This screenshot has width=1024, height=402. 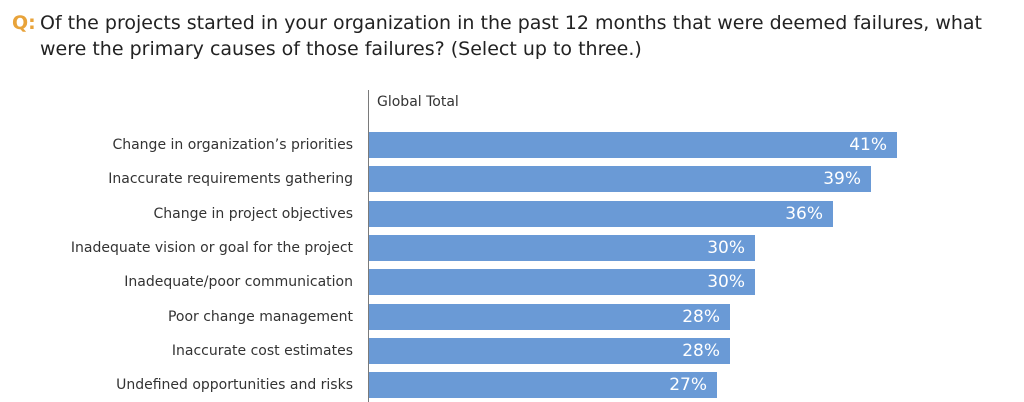 What do you see at coordinates (804, 214) in the screenshot?
I see `bar-value-label: 36%` at bounding box center [804, 214].